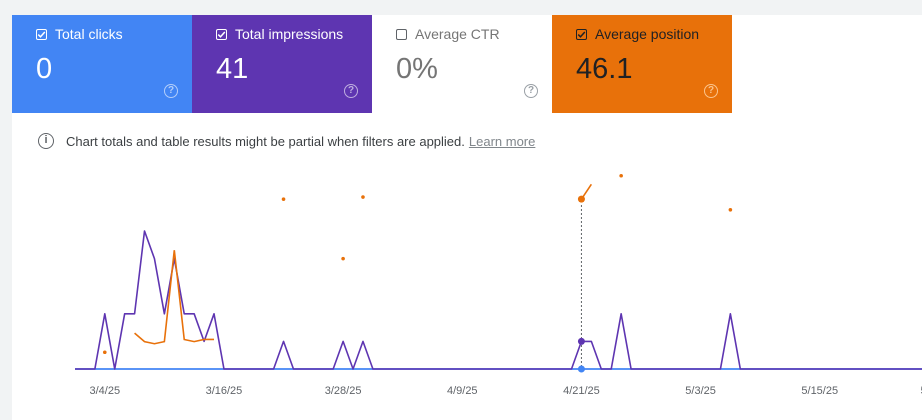 Image resolution: width=922 pixels, height=420 pixels. Describe the element at coordinates (102, 64) in the screenshot. I see `metric-tile-total-clicks: Total clicks 0 ?` at that location.